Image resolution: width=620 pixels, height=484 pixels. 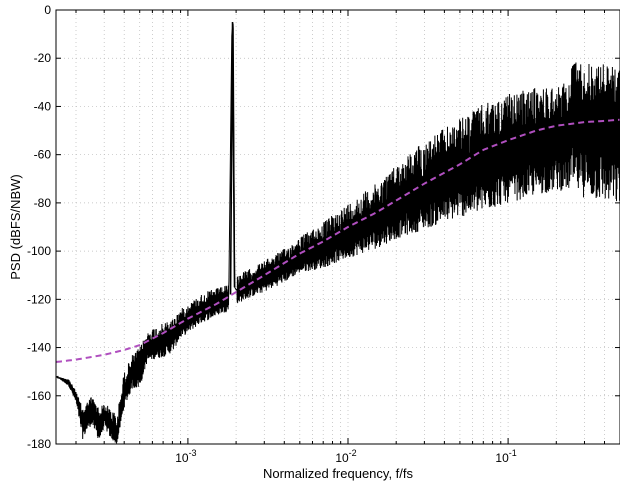 What do you see at coordinates (43, 58) in the screenshot?
I see `y-tick-label: -20` at bounding box center [43, 58].